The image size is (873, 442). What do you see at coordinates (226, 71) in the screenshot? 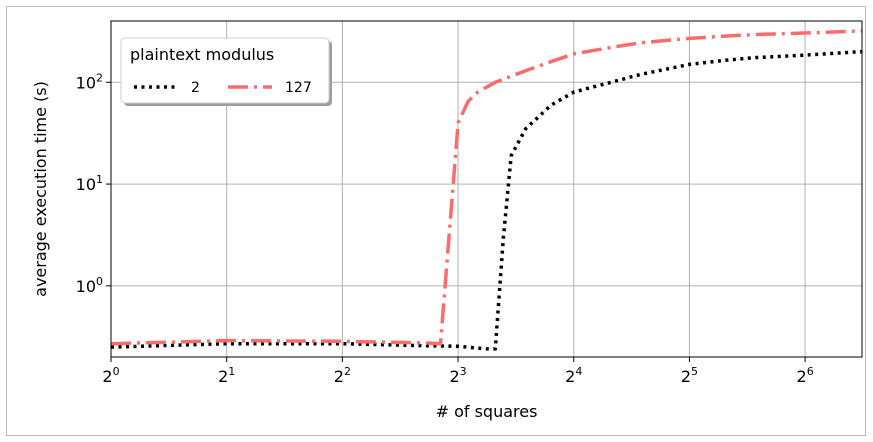
I see `legend: plaintext modulus 2 127` at bounding box center [226, 71].